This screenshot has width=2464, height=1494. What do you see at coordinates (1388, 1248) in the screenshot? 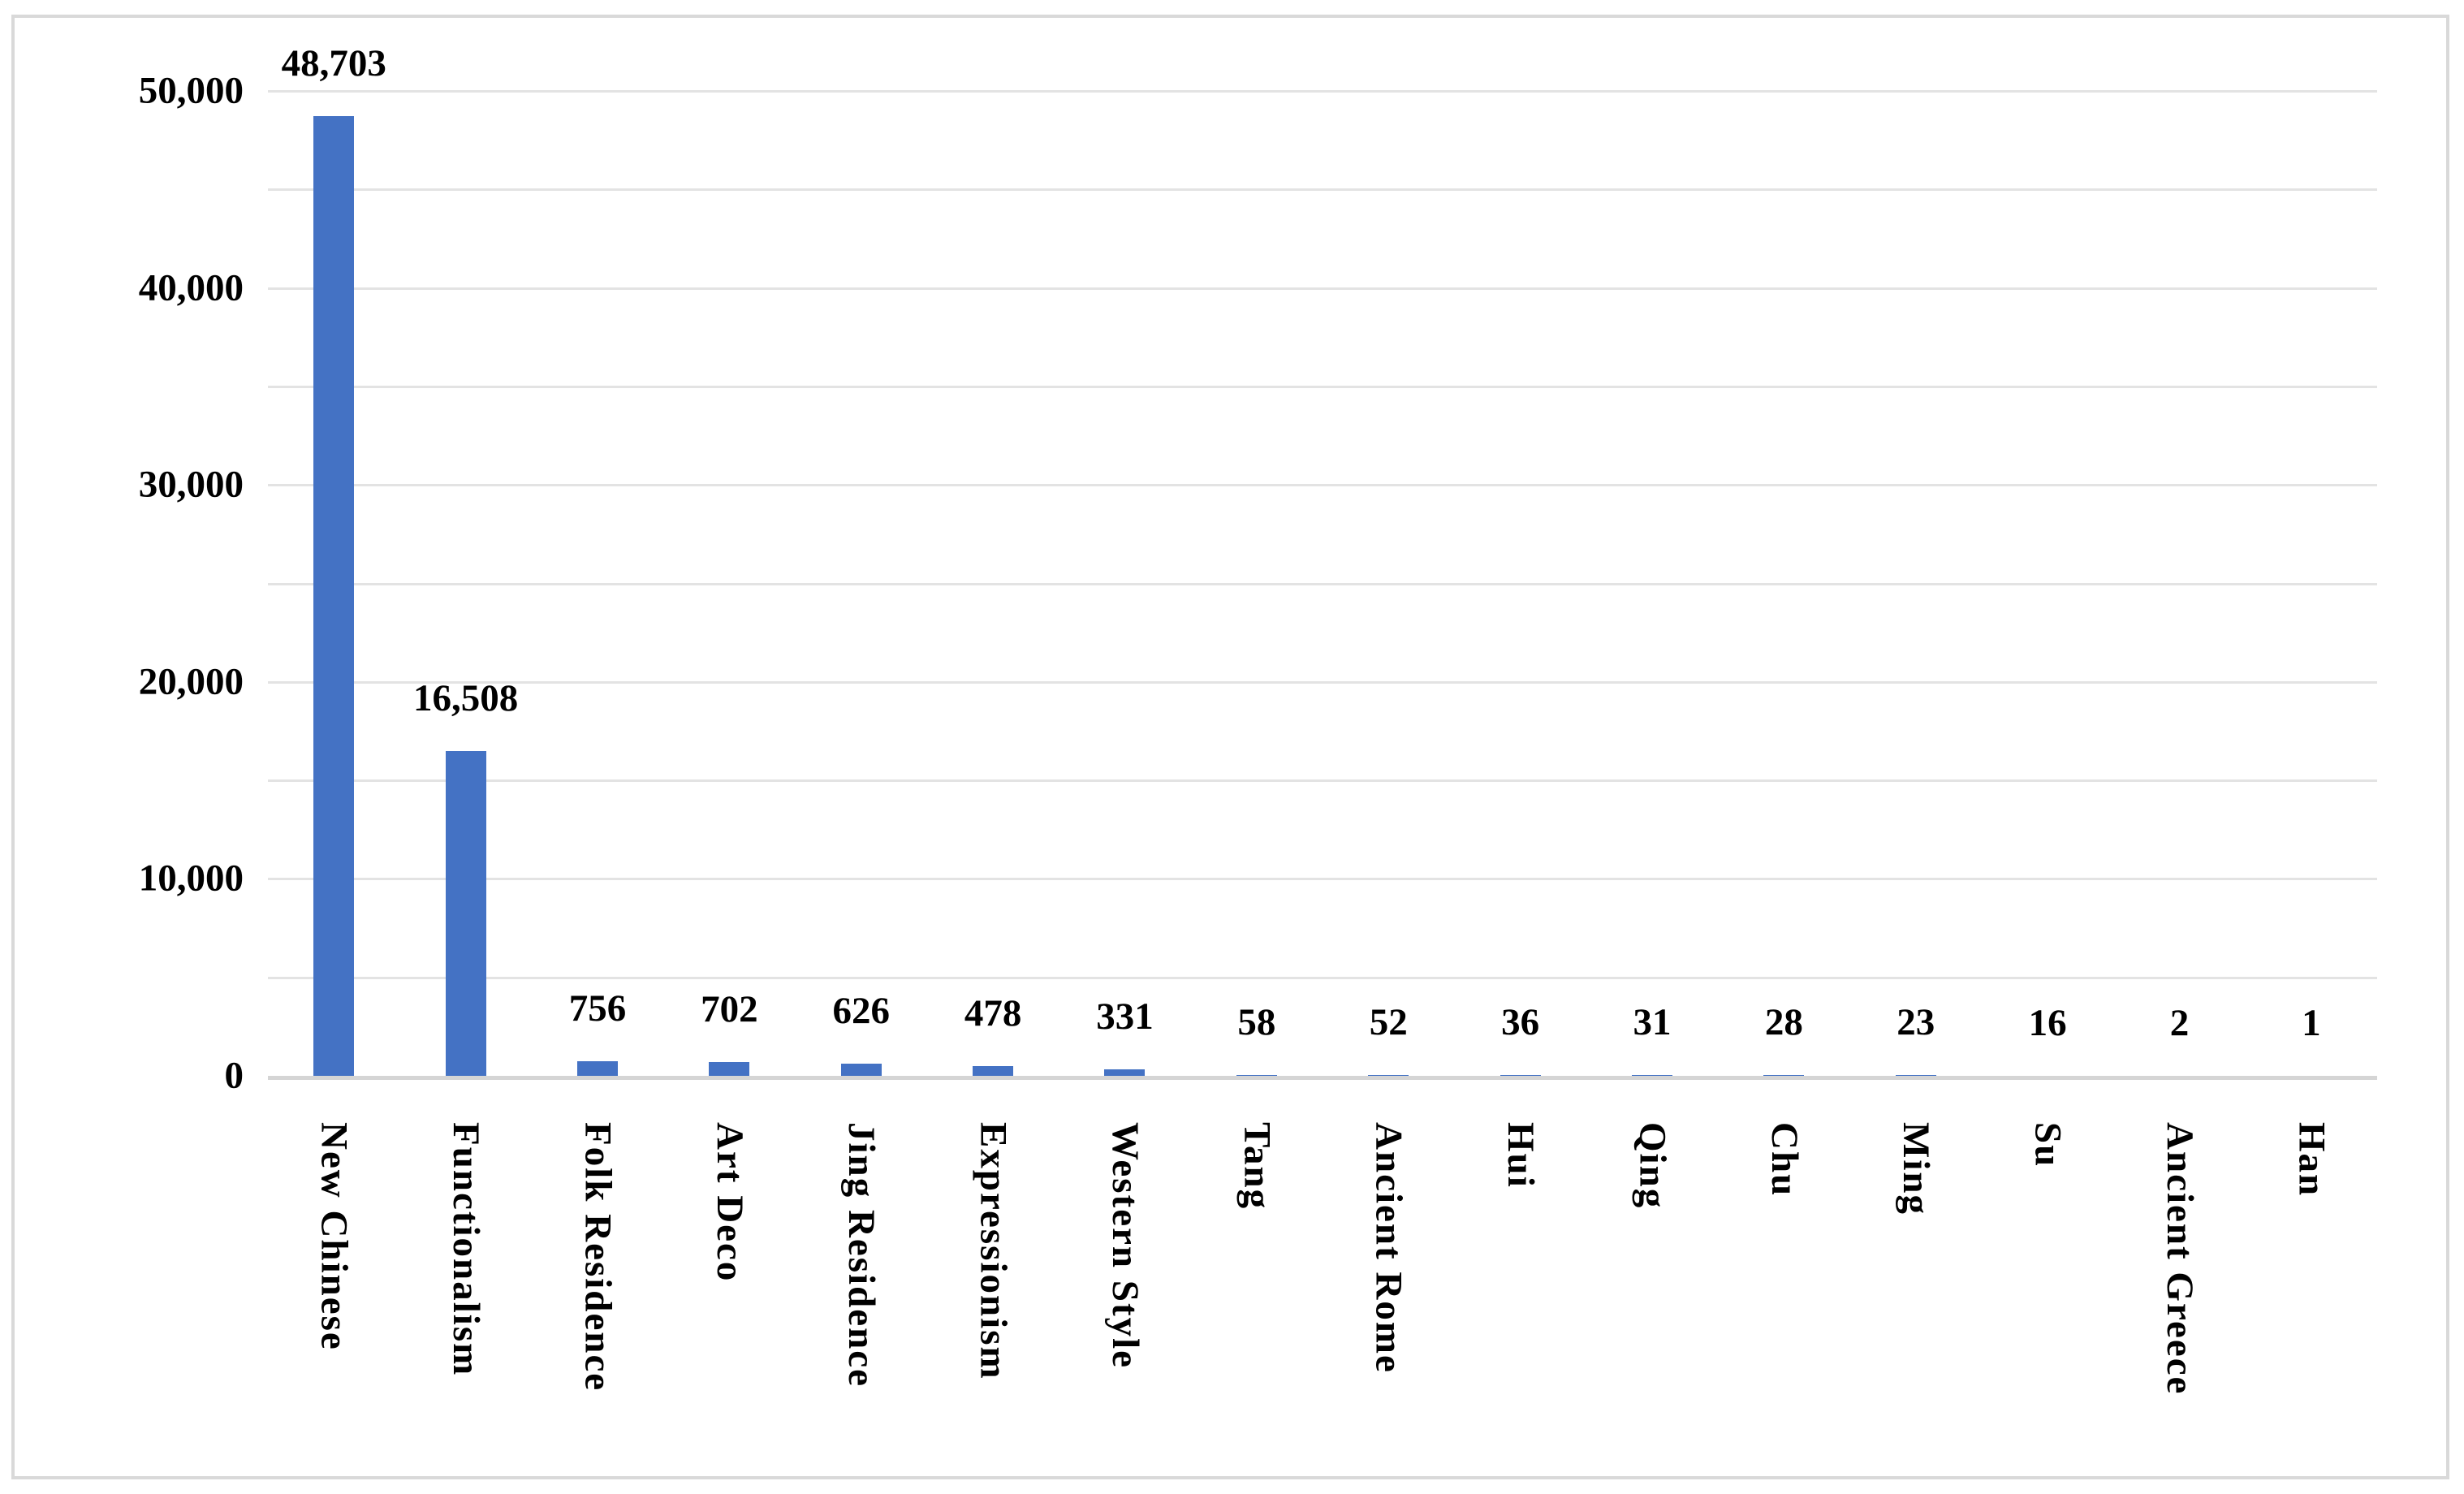
I see `x-category-label: Ancient Rome` at bounding box center [1388, 1248].